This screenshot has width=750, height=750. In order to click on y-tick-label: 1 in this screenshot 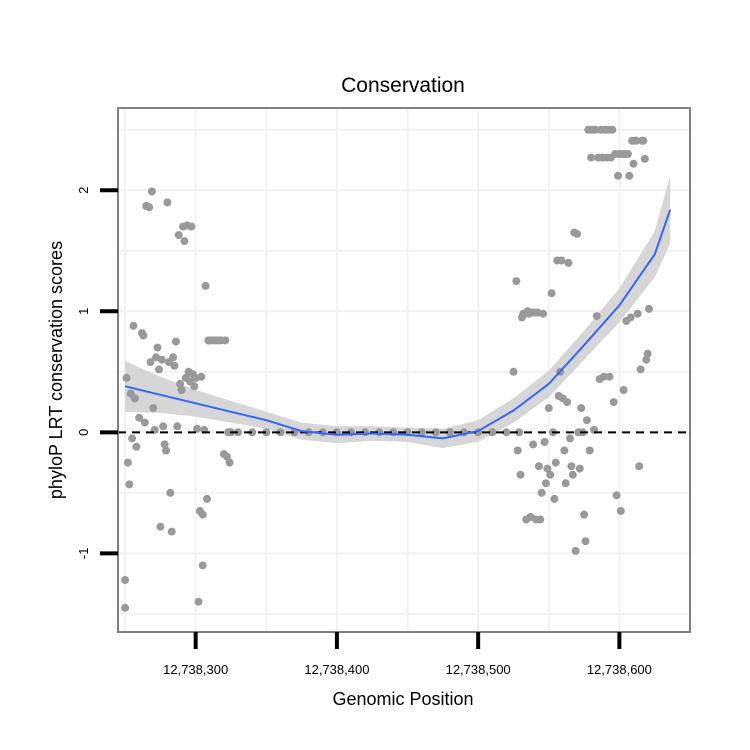, I will do `click(83, 311)`.